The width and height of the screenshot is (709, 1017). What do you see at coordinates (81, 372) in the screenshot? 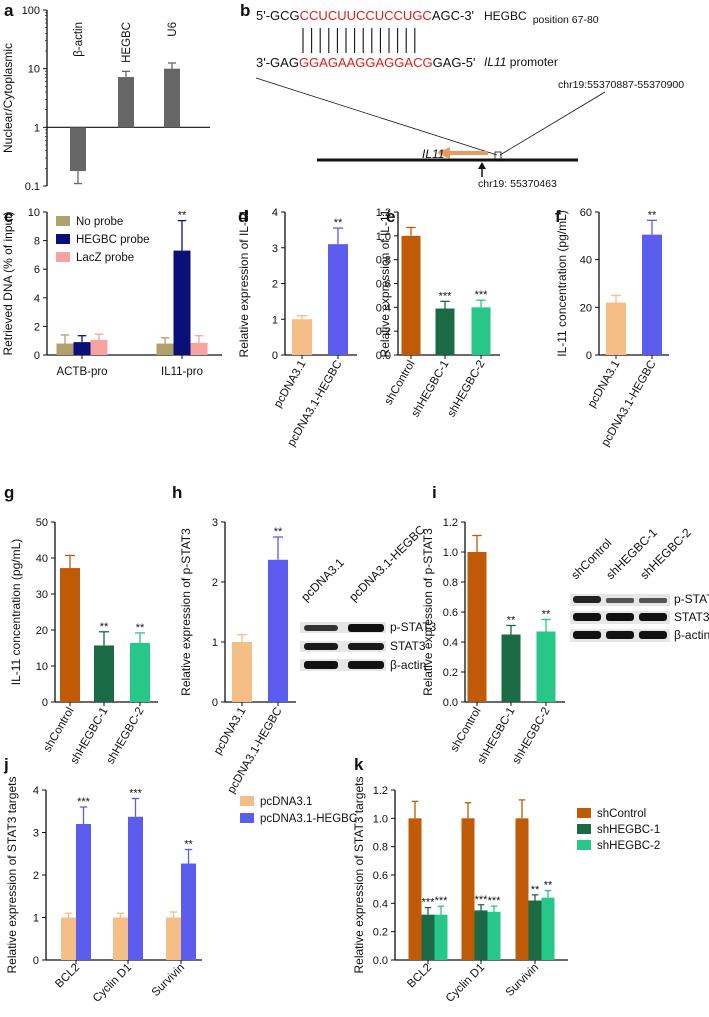
I see `x-category-label: ACTB-pro` at bounding box center [81, 372].